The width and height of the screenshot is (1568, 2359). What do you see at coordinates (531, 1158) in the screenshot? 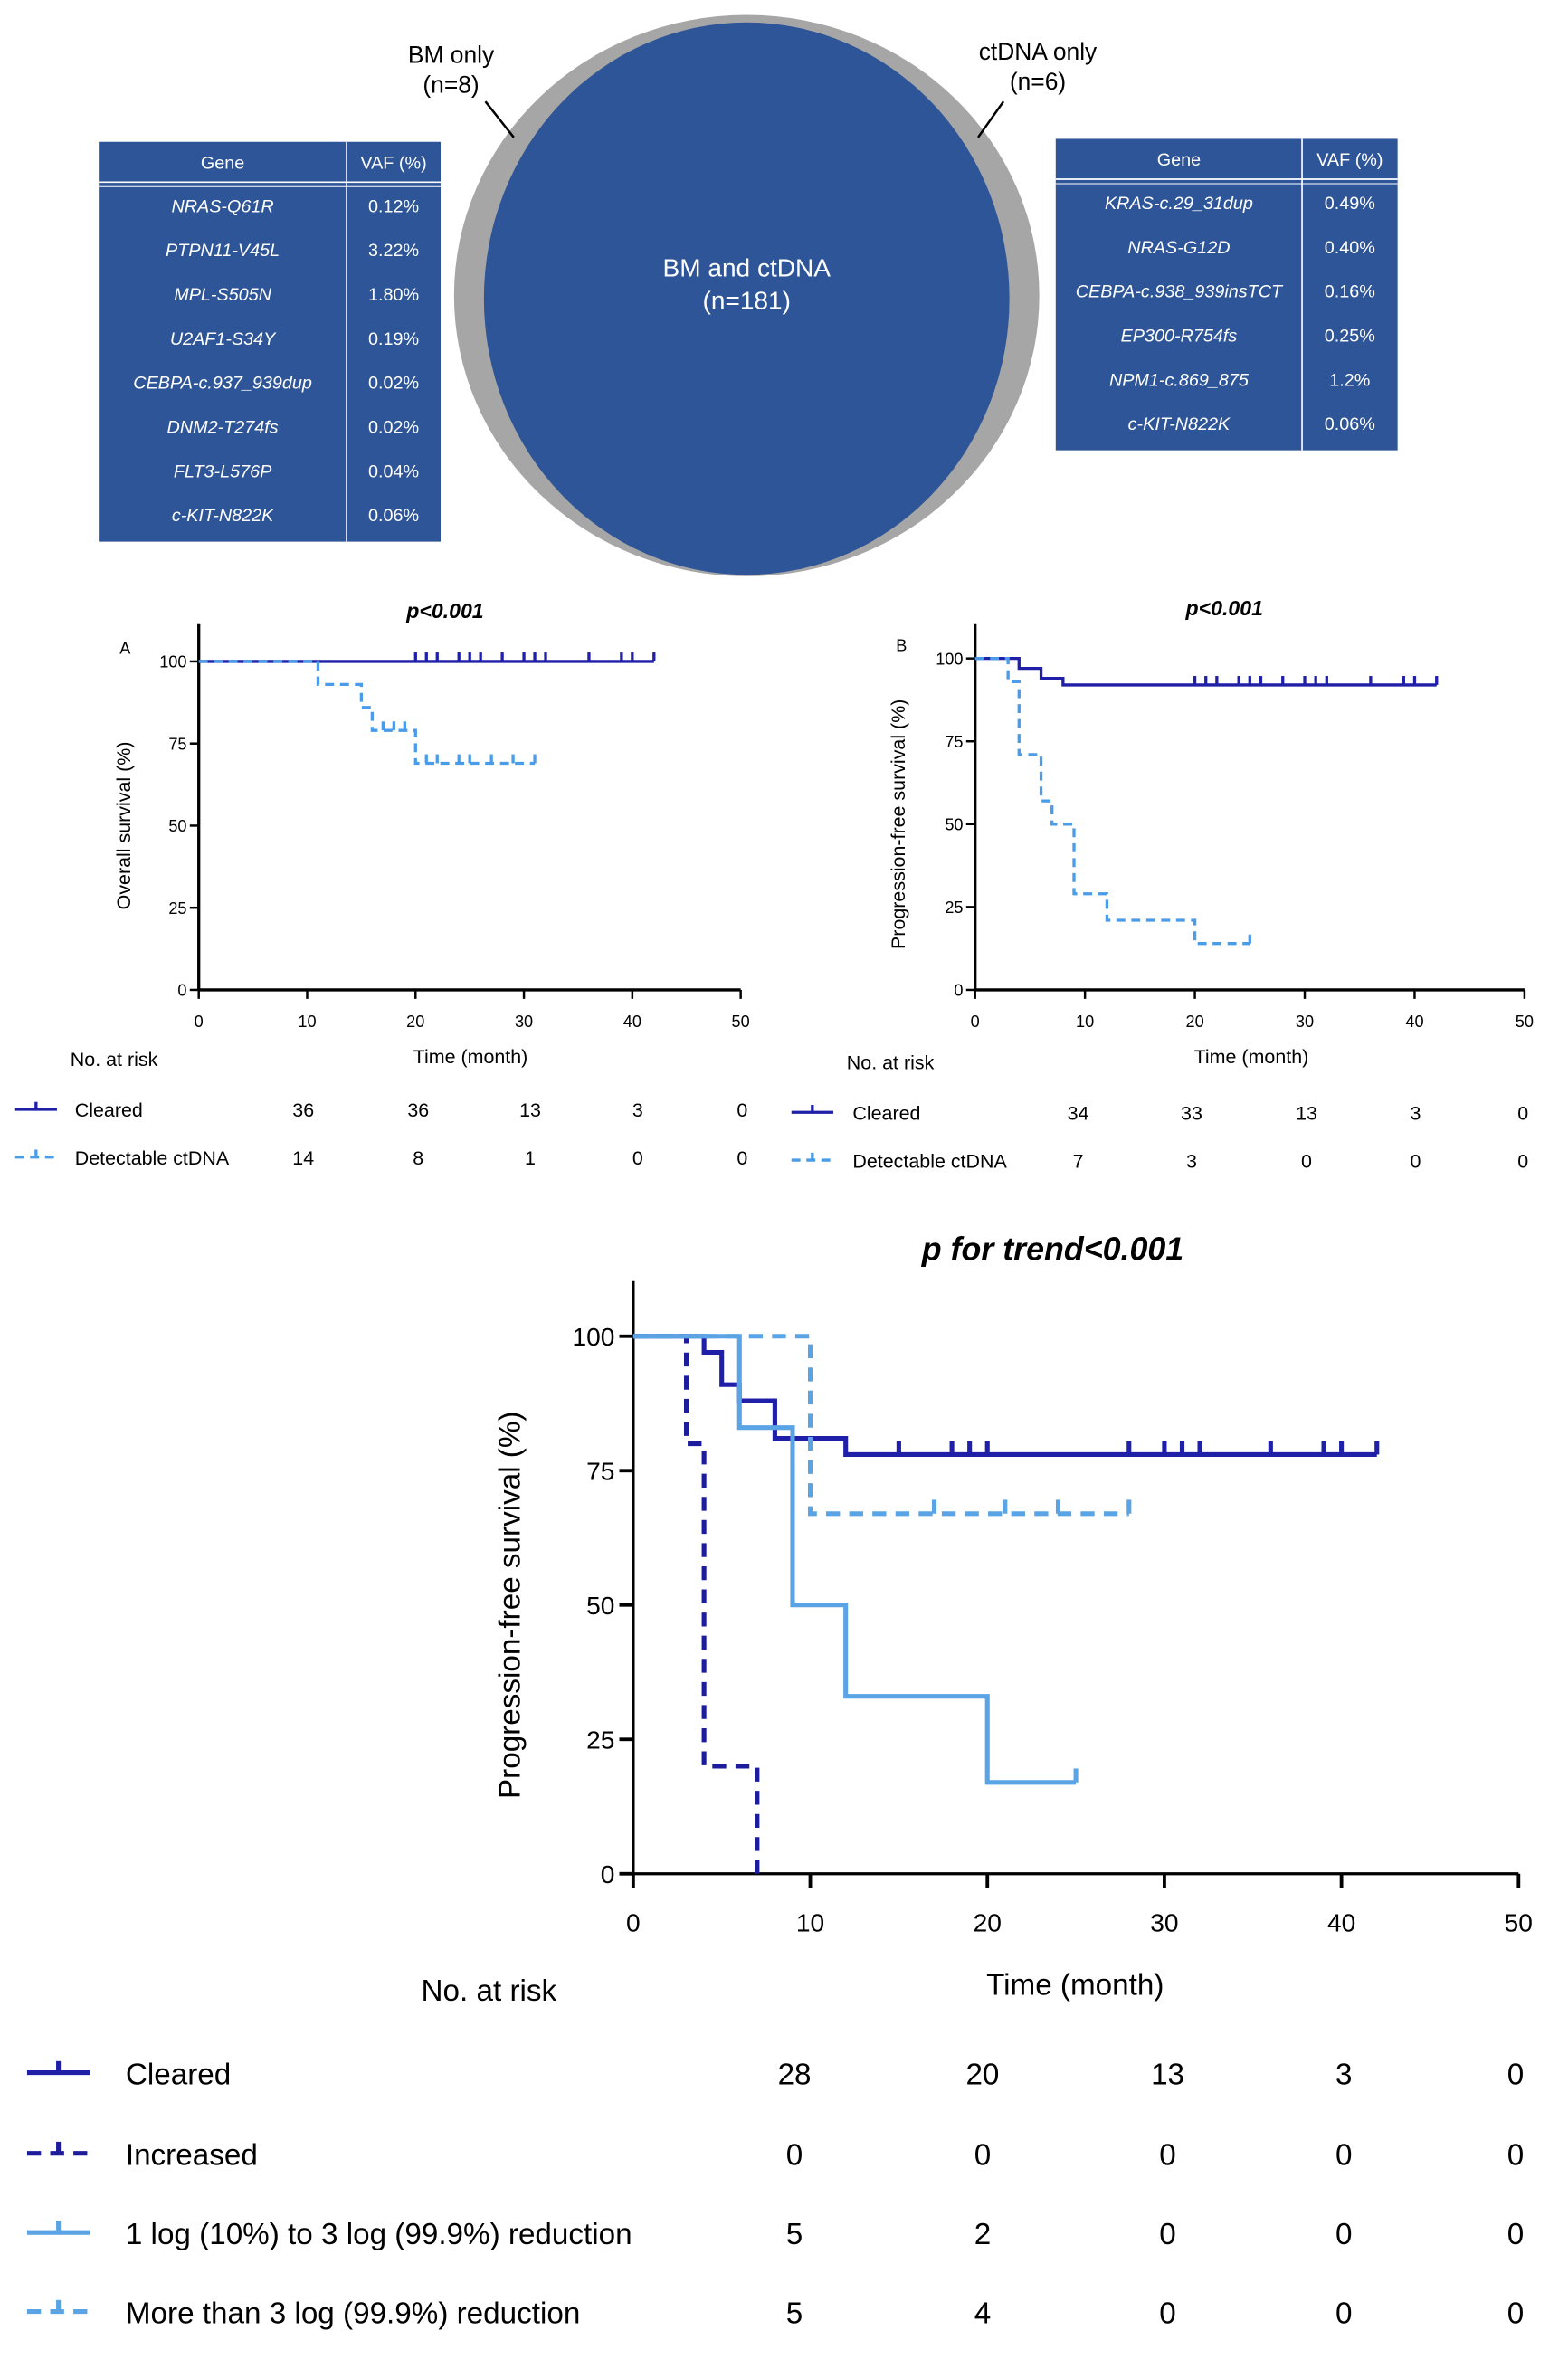
I see `at-risk-count: 1` at bounding box center [531, 1158].